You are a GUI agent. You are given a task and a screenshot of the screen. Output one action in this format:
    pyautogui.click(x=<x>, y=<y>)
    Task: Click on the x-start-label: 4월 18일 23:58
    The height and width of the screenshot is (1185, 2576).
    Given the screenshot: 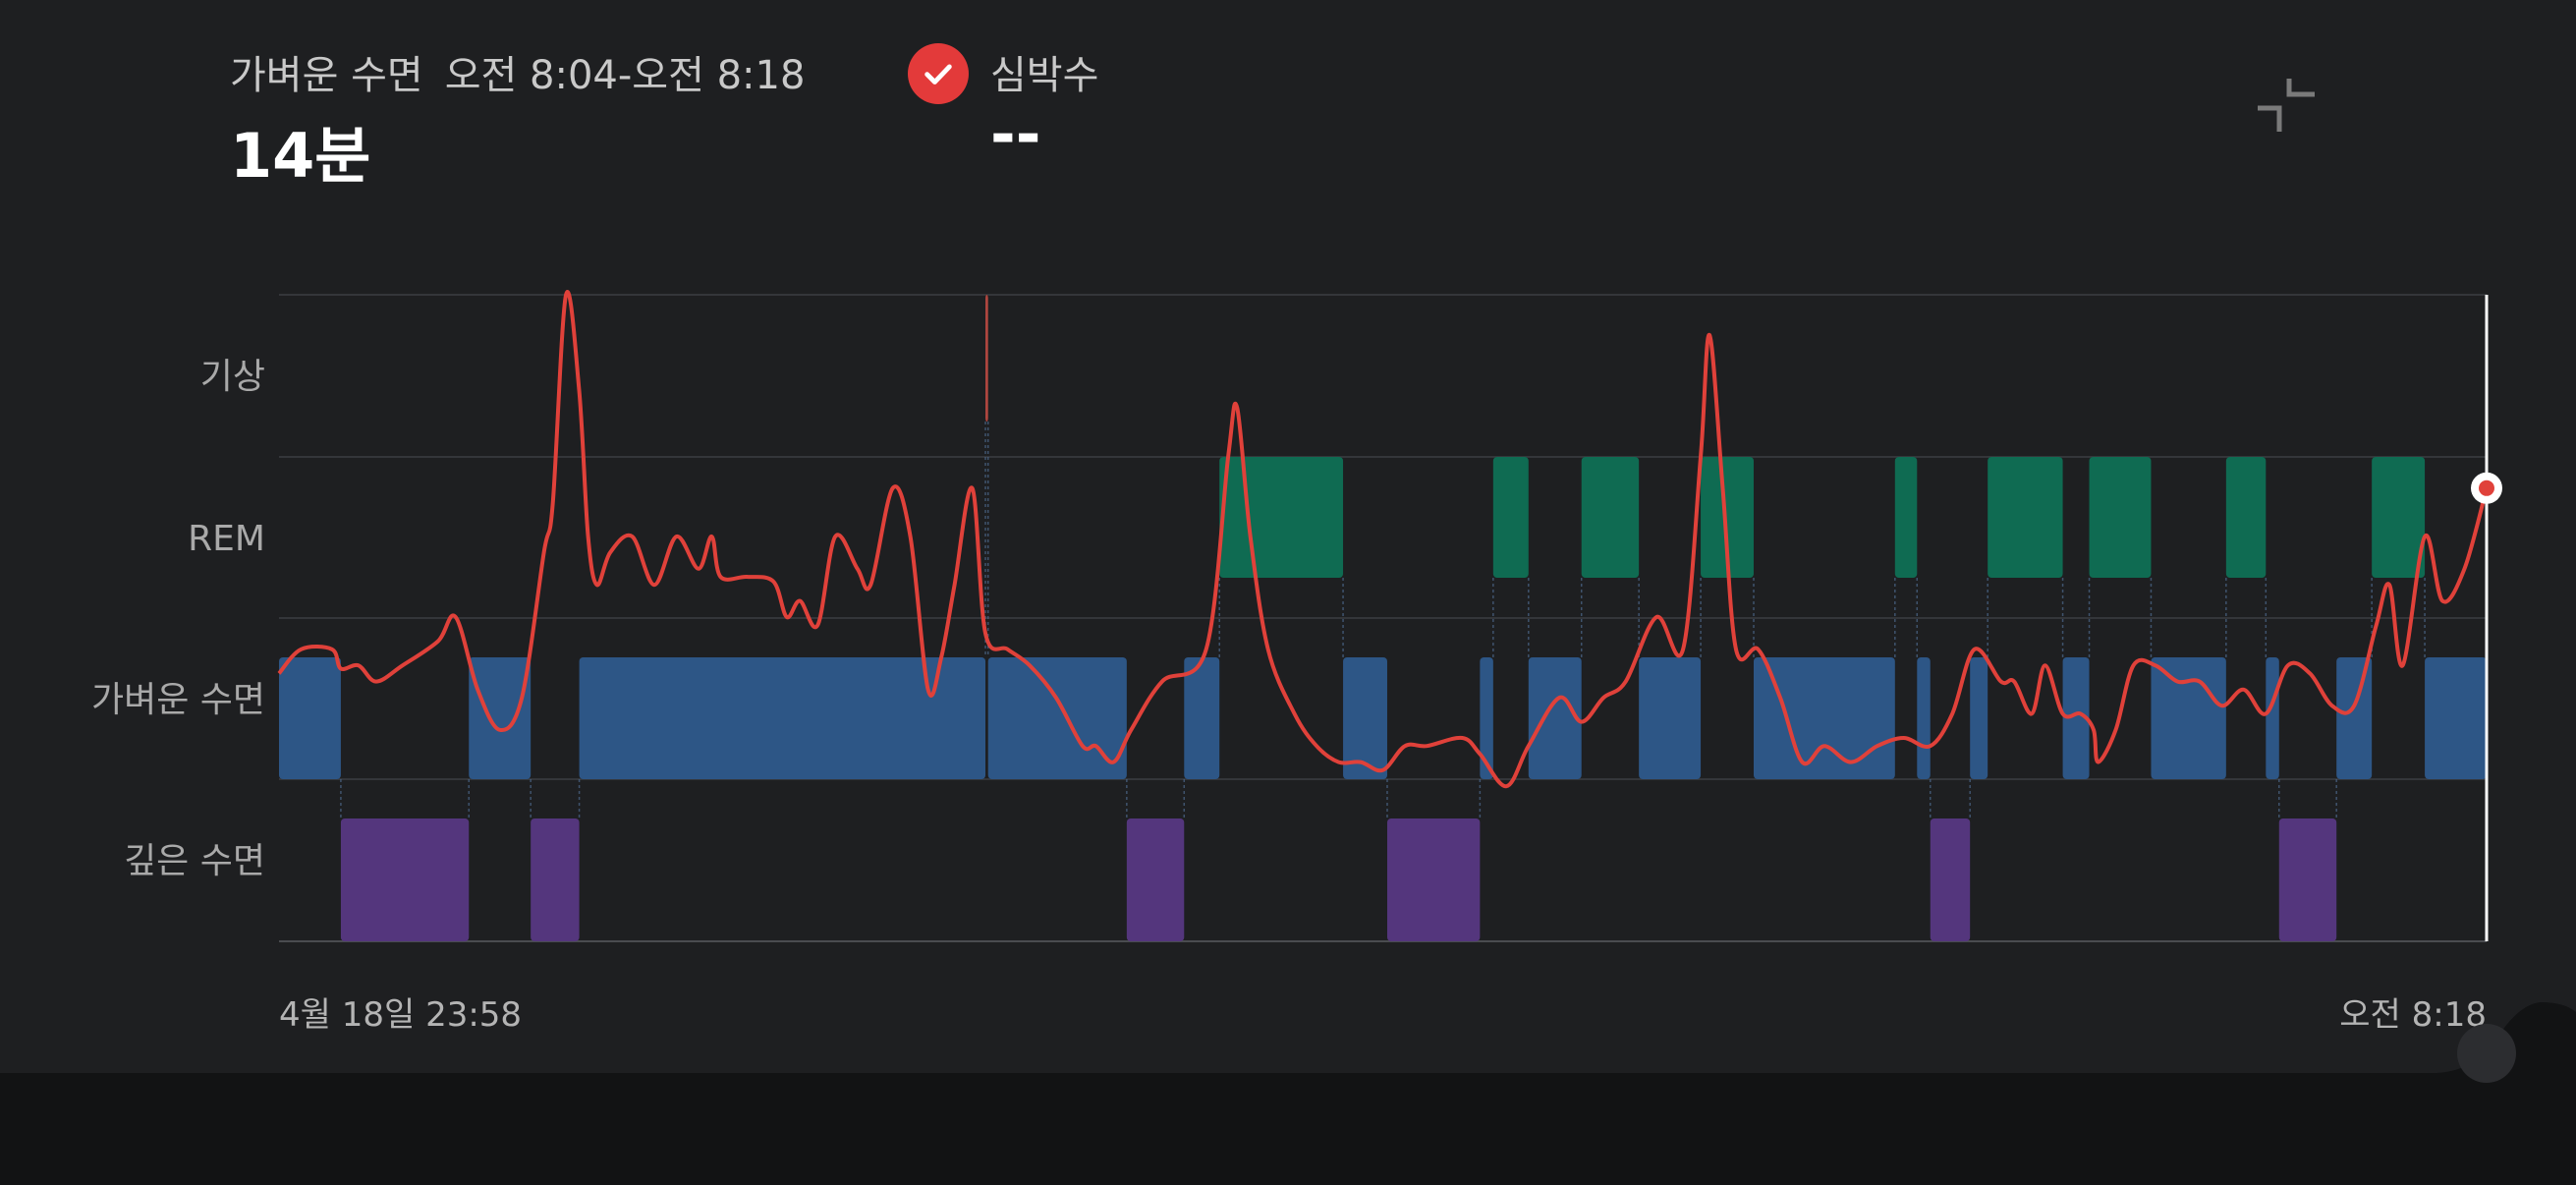 What is the action you would take?
    pyautogui.click(x=400, y=1015)
    